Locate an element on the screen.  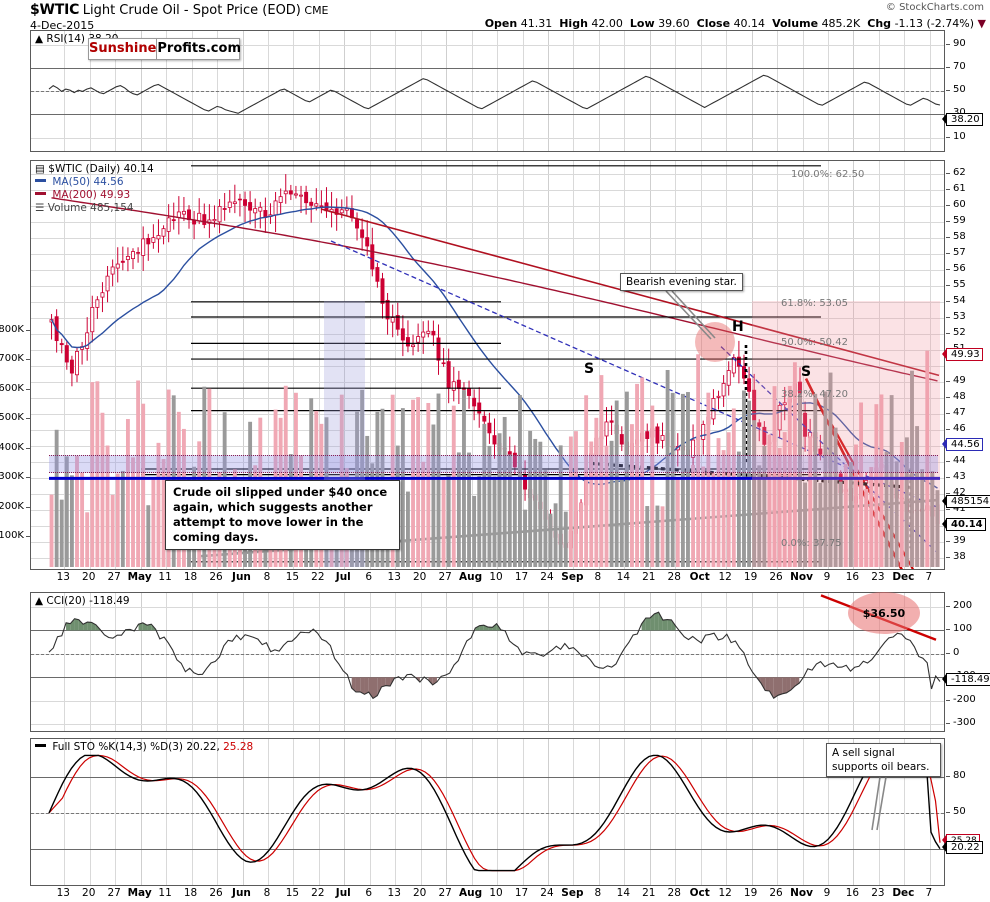
fib-label-618: 61.8%: 53.05 is located at coordinates (814, 303).